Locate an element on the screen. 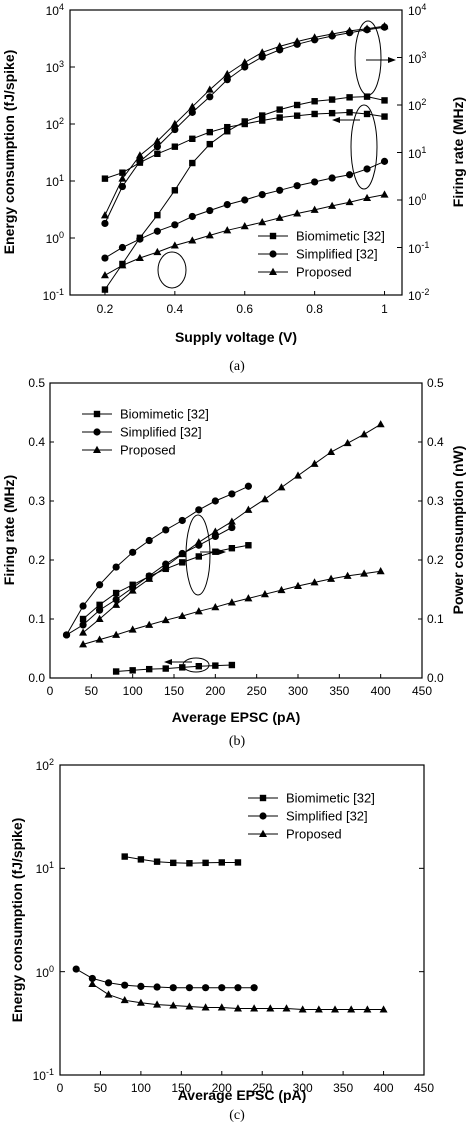 This screenshot has width=474, height=1123. chart-b-xlabel: Average EPSC (pA) is located at coordinates (236, 717).